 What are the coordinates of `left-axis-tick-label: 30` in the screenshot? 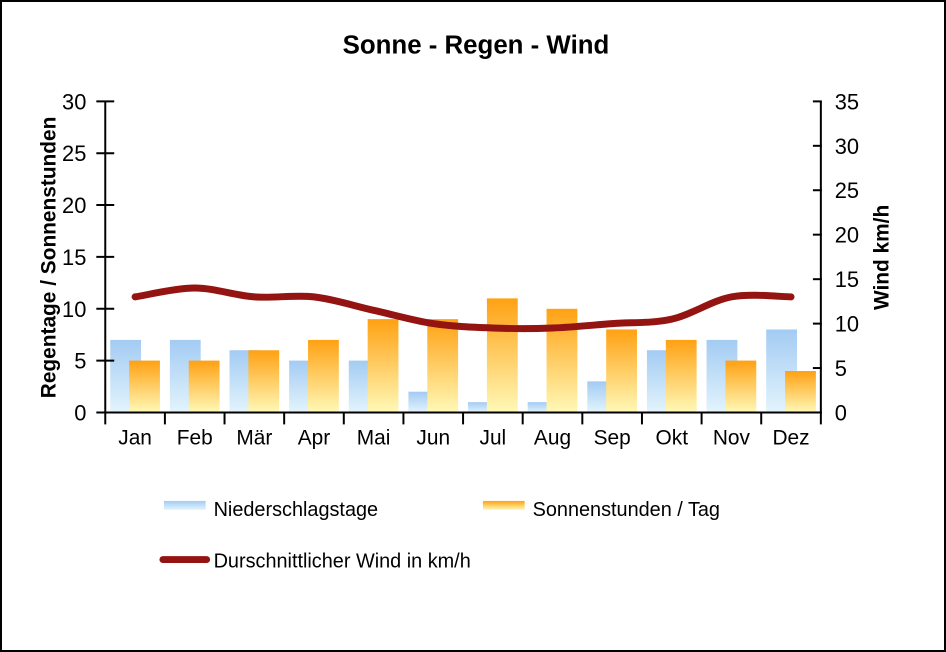 It's located at (74, 101).